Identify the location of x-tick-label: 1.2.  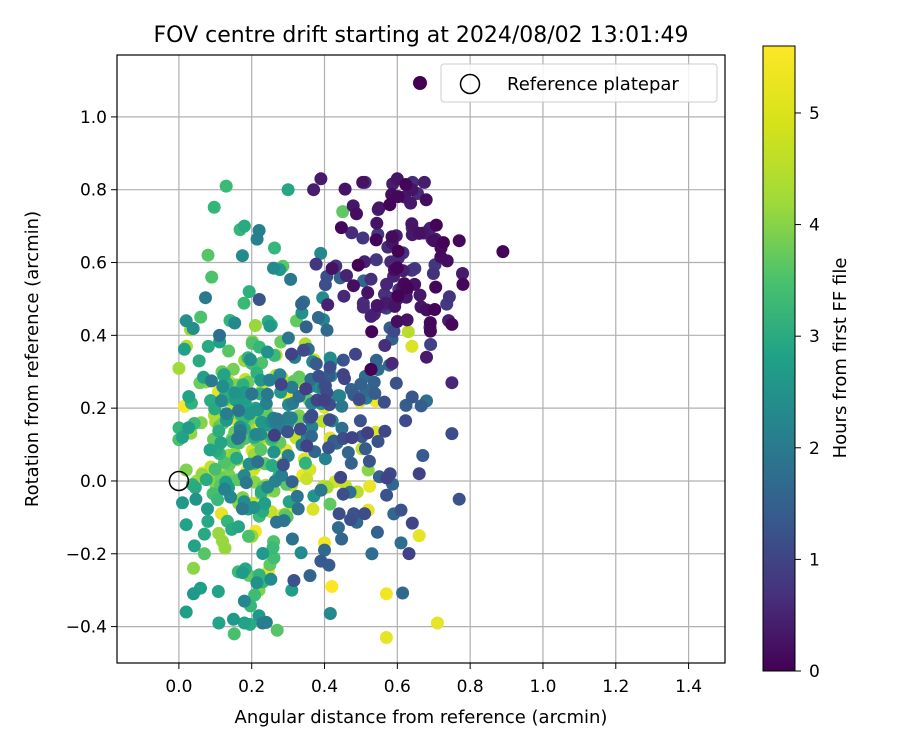
(615, 687).